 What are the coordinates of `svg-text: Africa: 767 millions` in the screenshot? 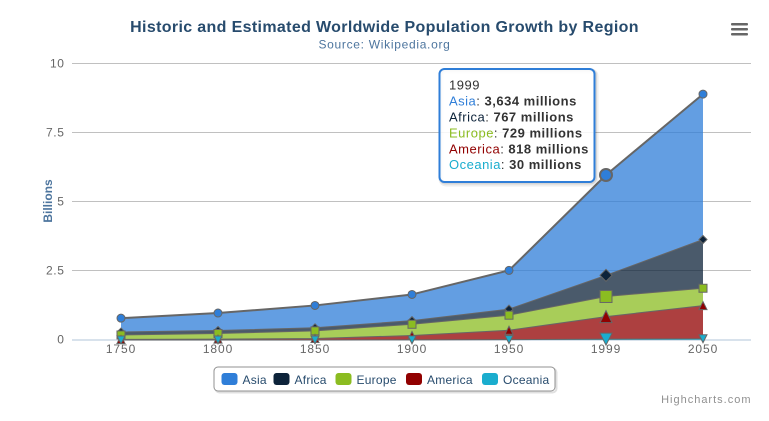 It's located at (511, 117).